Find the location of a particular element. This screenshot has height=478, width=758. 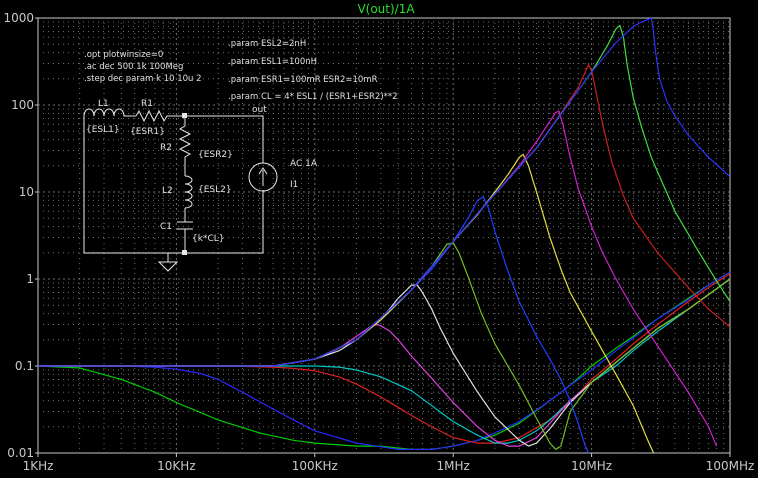

label-i1: I1 is located at coordinates (294, 185).